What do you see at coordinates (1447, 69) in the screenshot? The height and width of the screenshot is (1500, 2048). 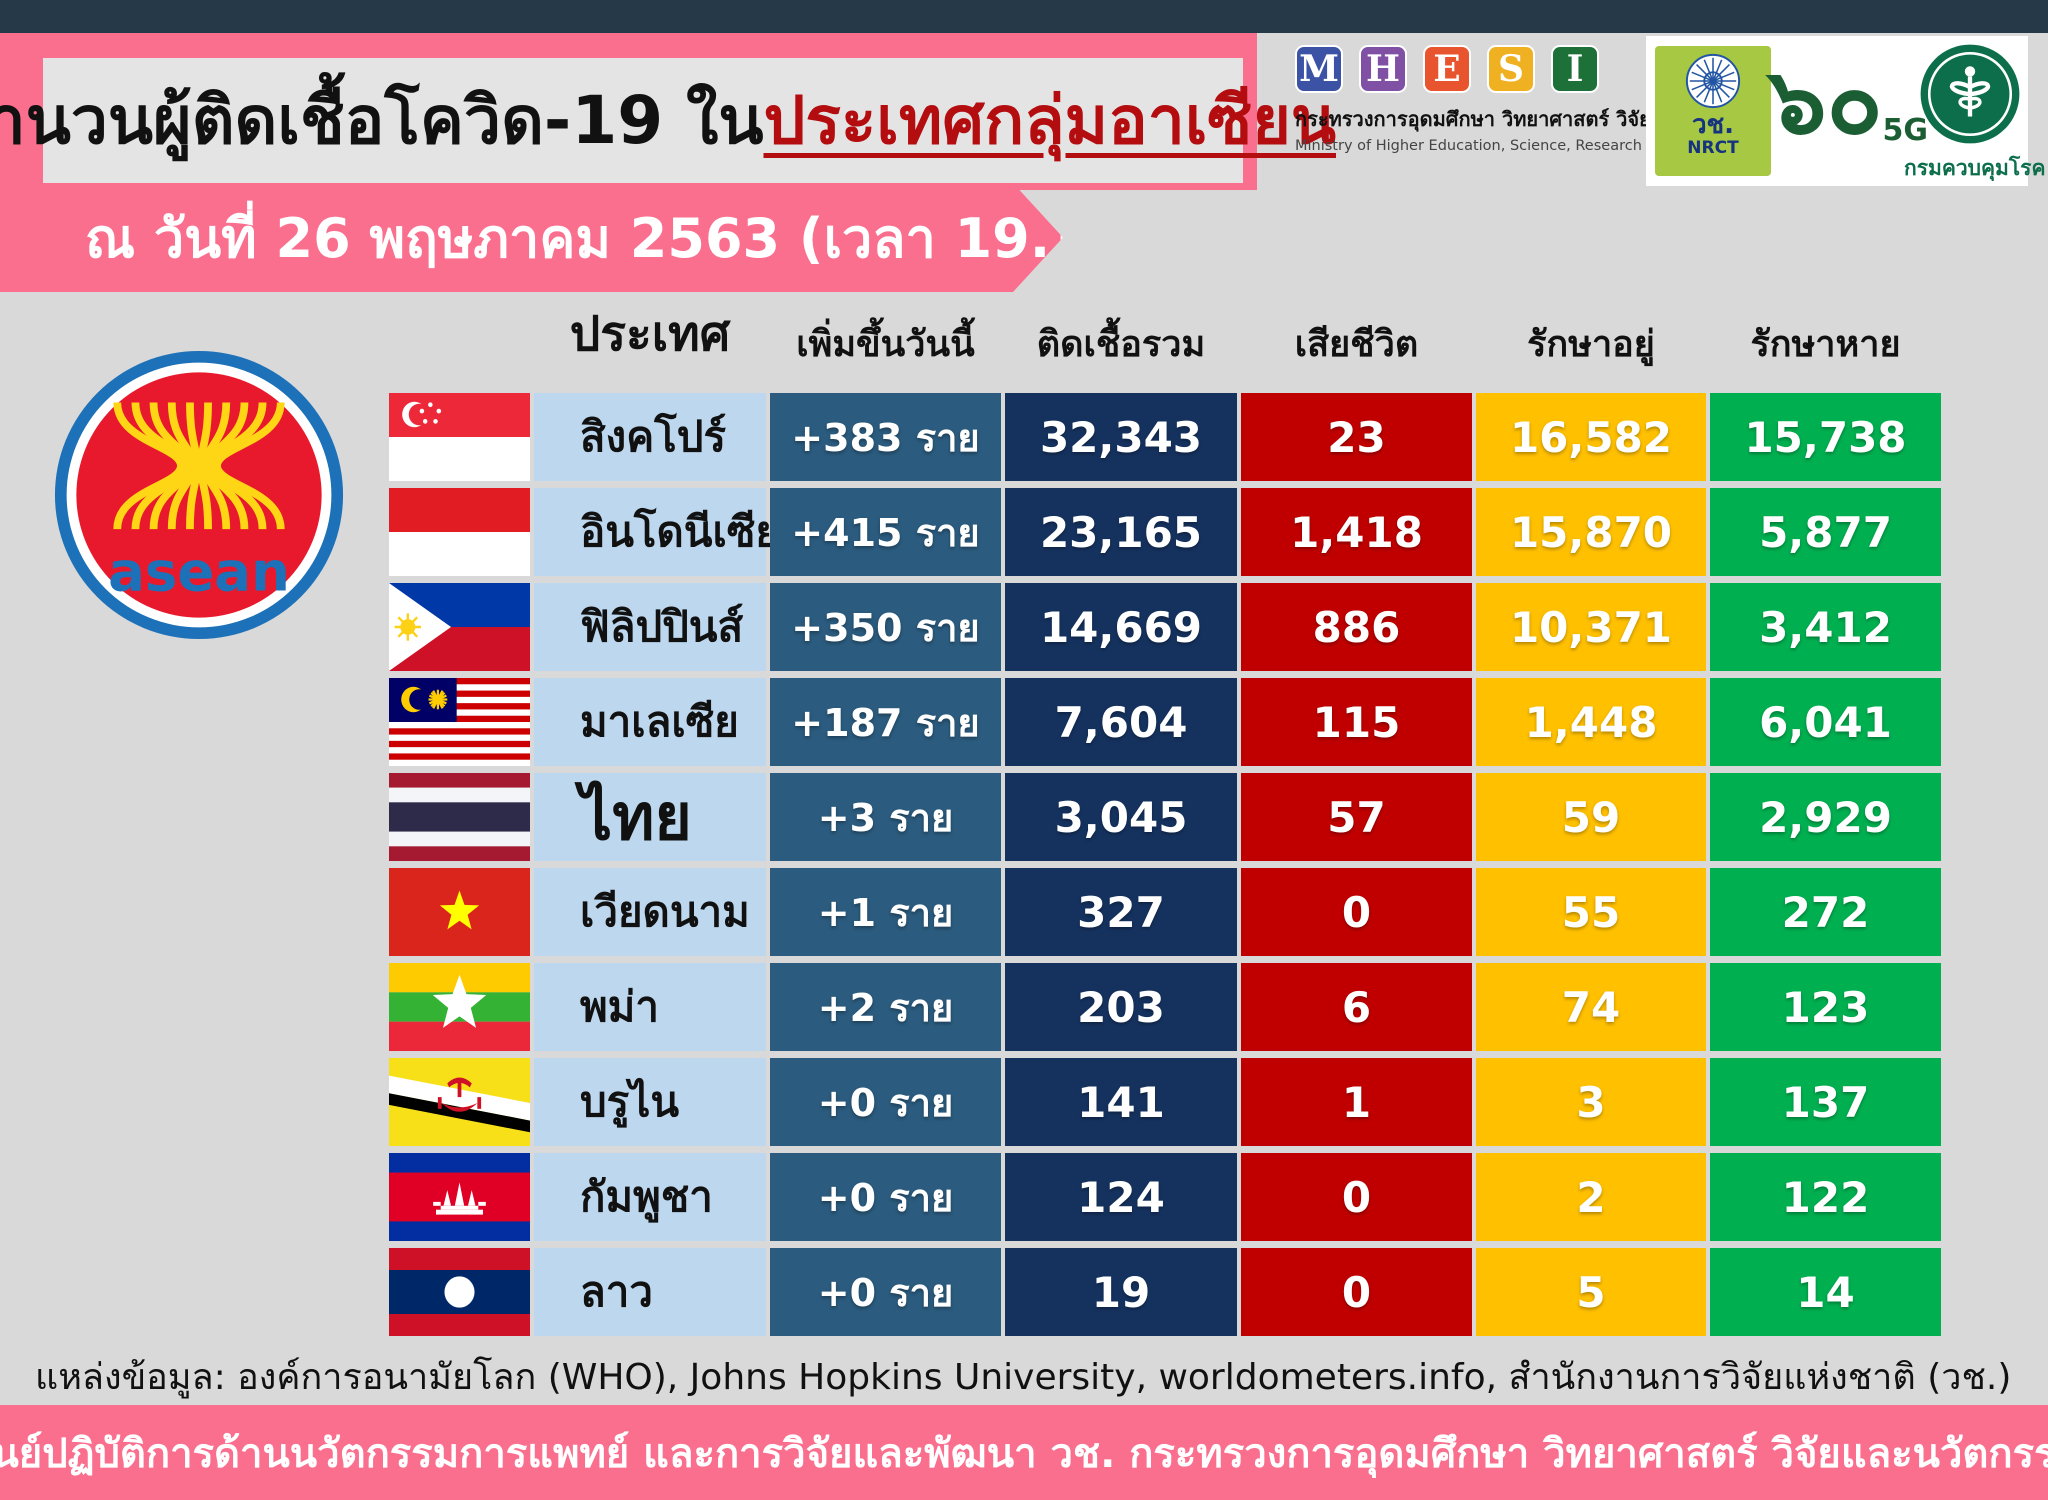 I see `mhesi-tile-e: E` at bounding box center [1447, 69].